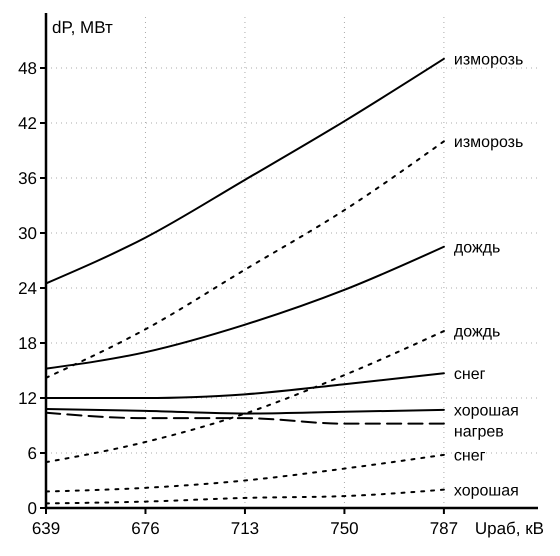 Image resolution: width=560 pixels, height=556 pixels. I want to click on y-tick-label: 36, so click(27, 178).